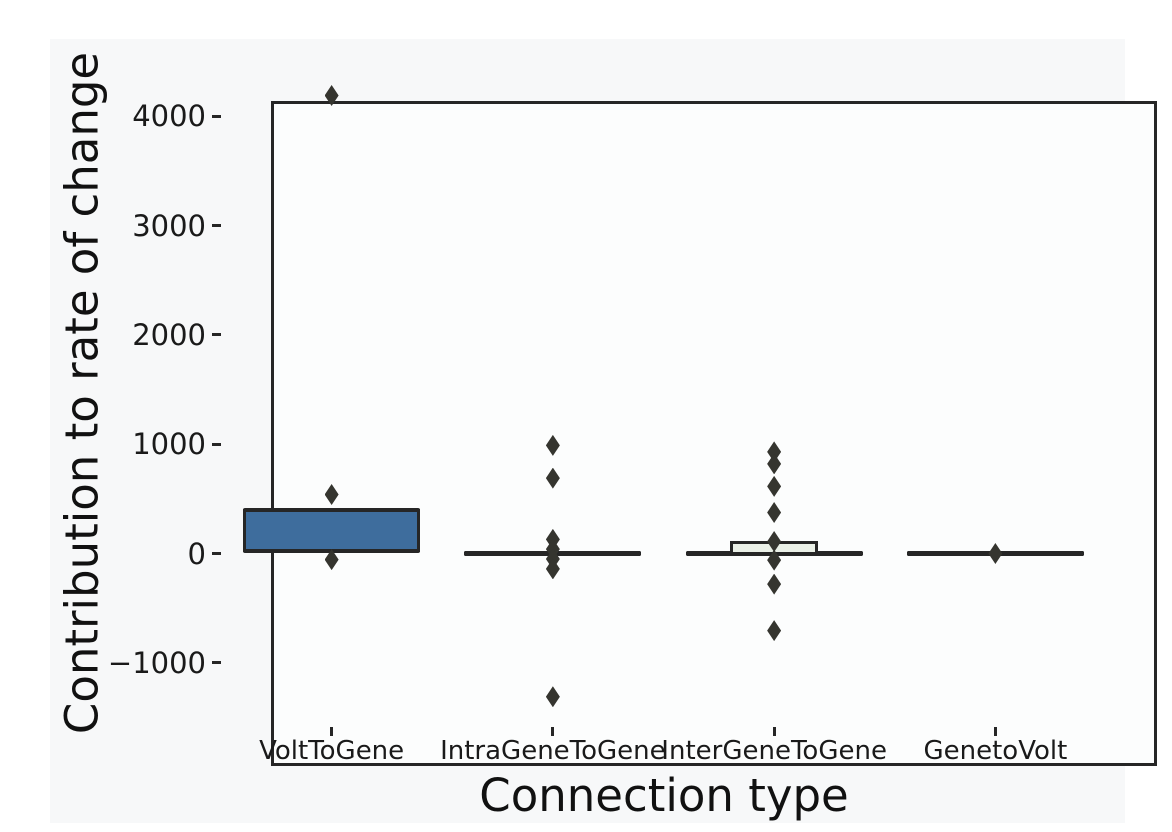 The height and width of the screenshot is (832, 1172). I want to click on x-tick-label: IntraGeneToGene, so click(553, 751).